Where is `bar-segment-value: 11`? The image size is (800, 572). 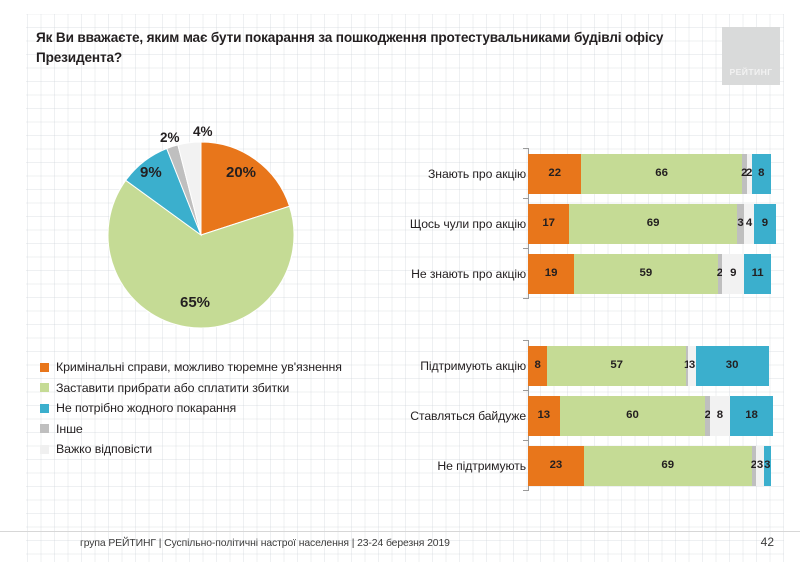
bar-segment-value: 11 is located at coordinates (757, 273).